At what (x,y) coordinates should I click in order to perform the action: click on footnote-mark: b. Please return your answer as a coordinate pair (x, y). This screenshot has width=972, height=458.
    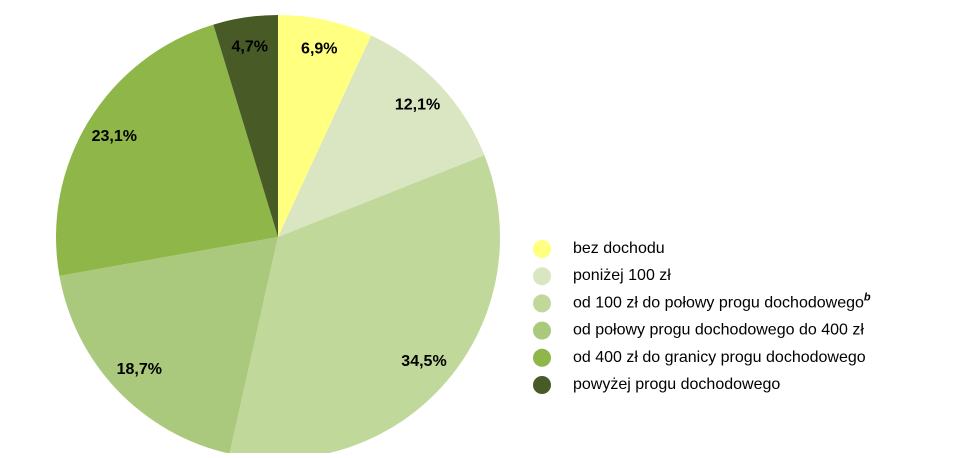
    Looking at the image, I should click on (867, 297).